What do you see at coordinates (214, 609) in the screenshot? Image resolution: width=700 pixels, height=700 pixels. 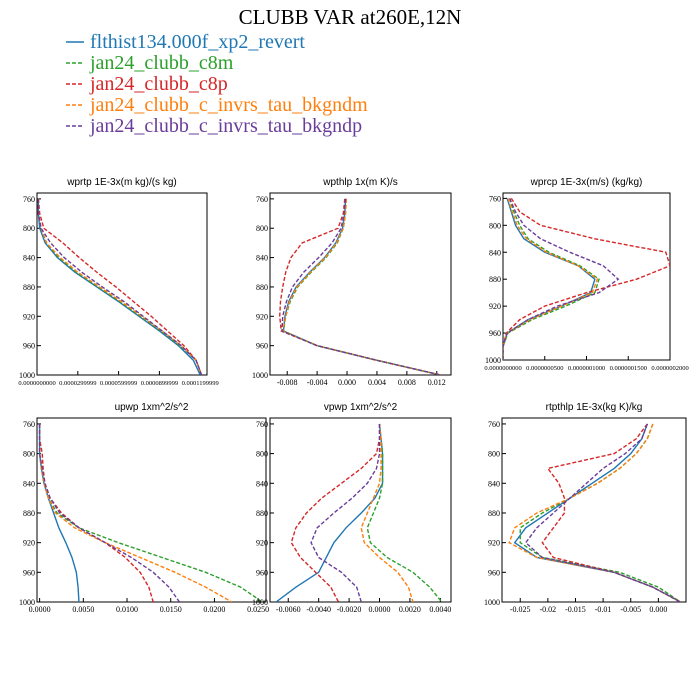 I see `x-tick-label: 0.0200` at bounding box center [214, 609].